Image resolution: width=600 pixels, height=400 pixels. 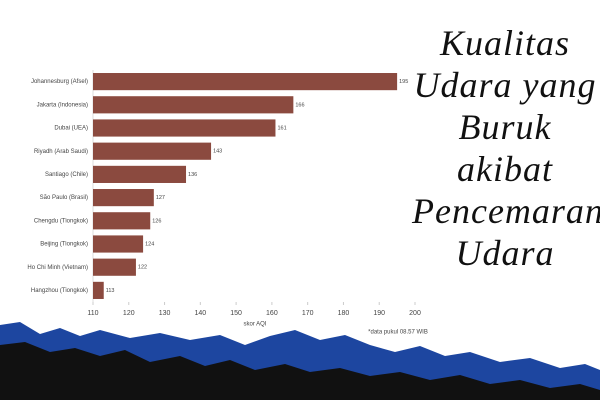 I want to click on x-axis-label: skor AQI, so click(x=254, y=325).